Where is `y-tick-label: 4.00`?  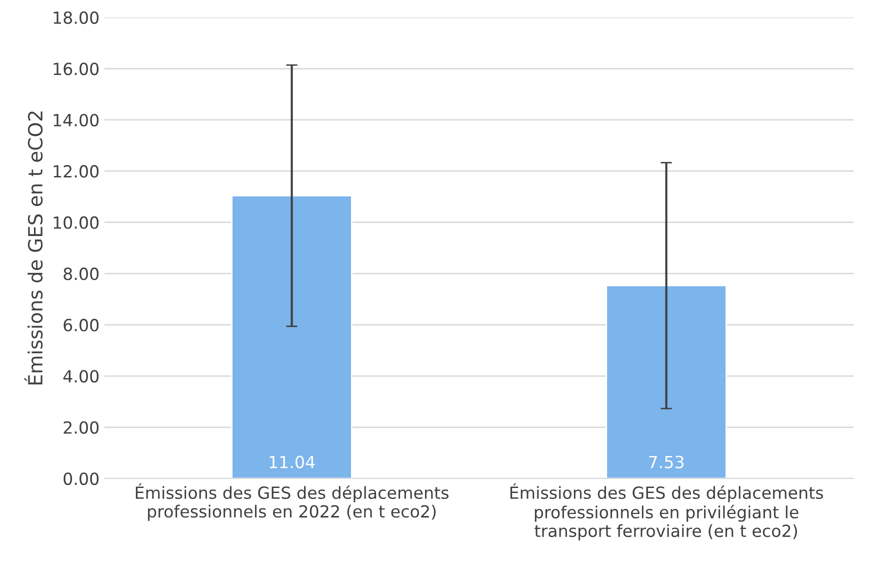
y-tick-label: 4.00 is located at coordinates (81, 376).